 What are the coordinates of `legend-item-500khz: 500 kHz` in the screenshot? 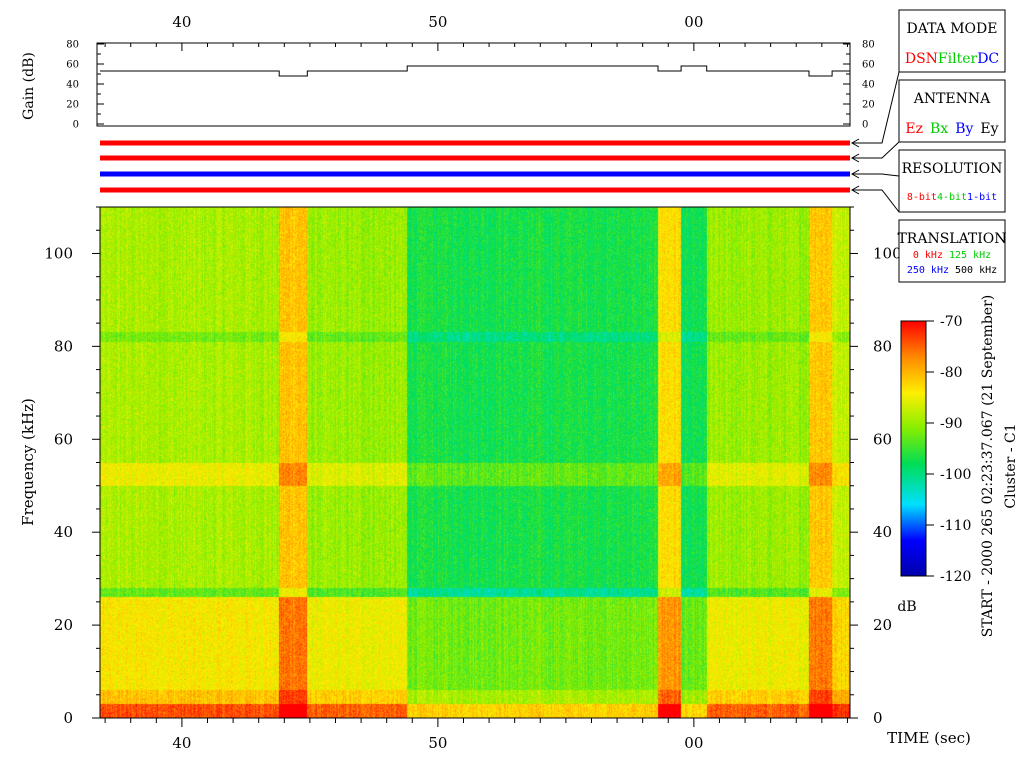 It's located at (976, 270).